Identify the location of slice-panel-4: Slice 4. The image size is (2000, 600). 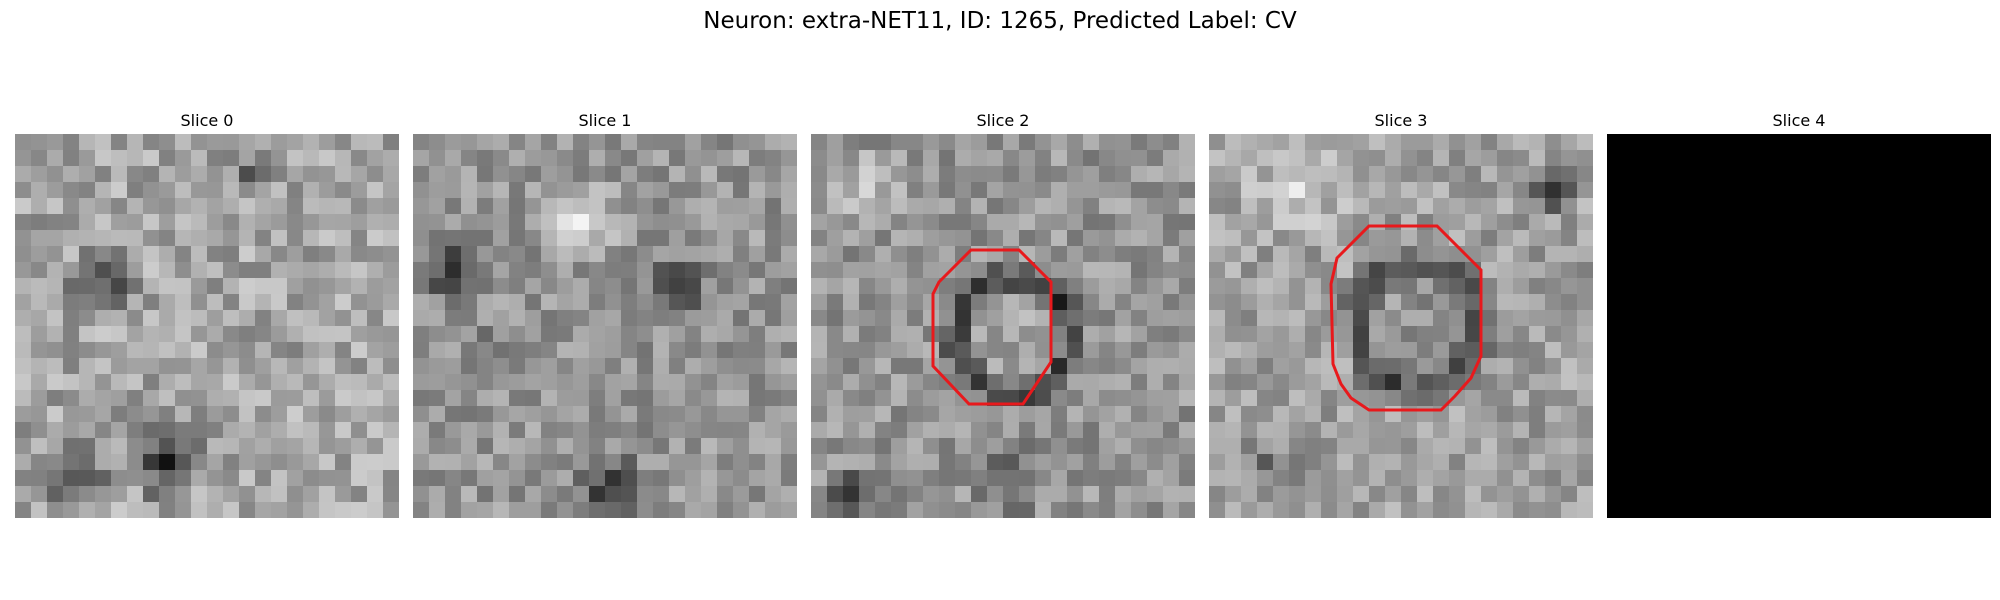
(1799, 314).